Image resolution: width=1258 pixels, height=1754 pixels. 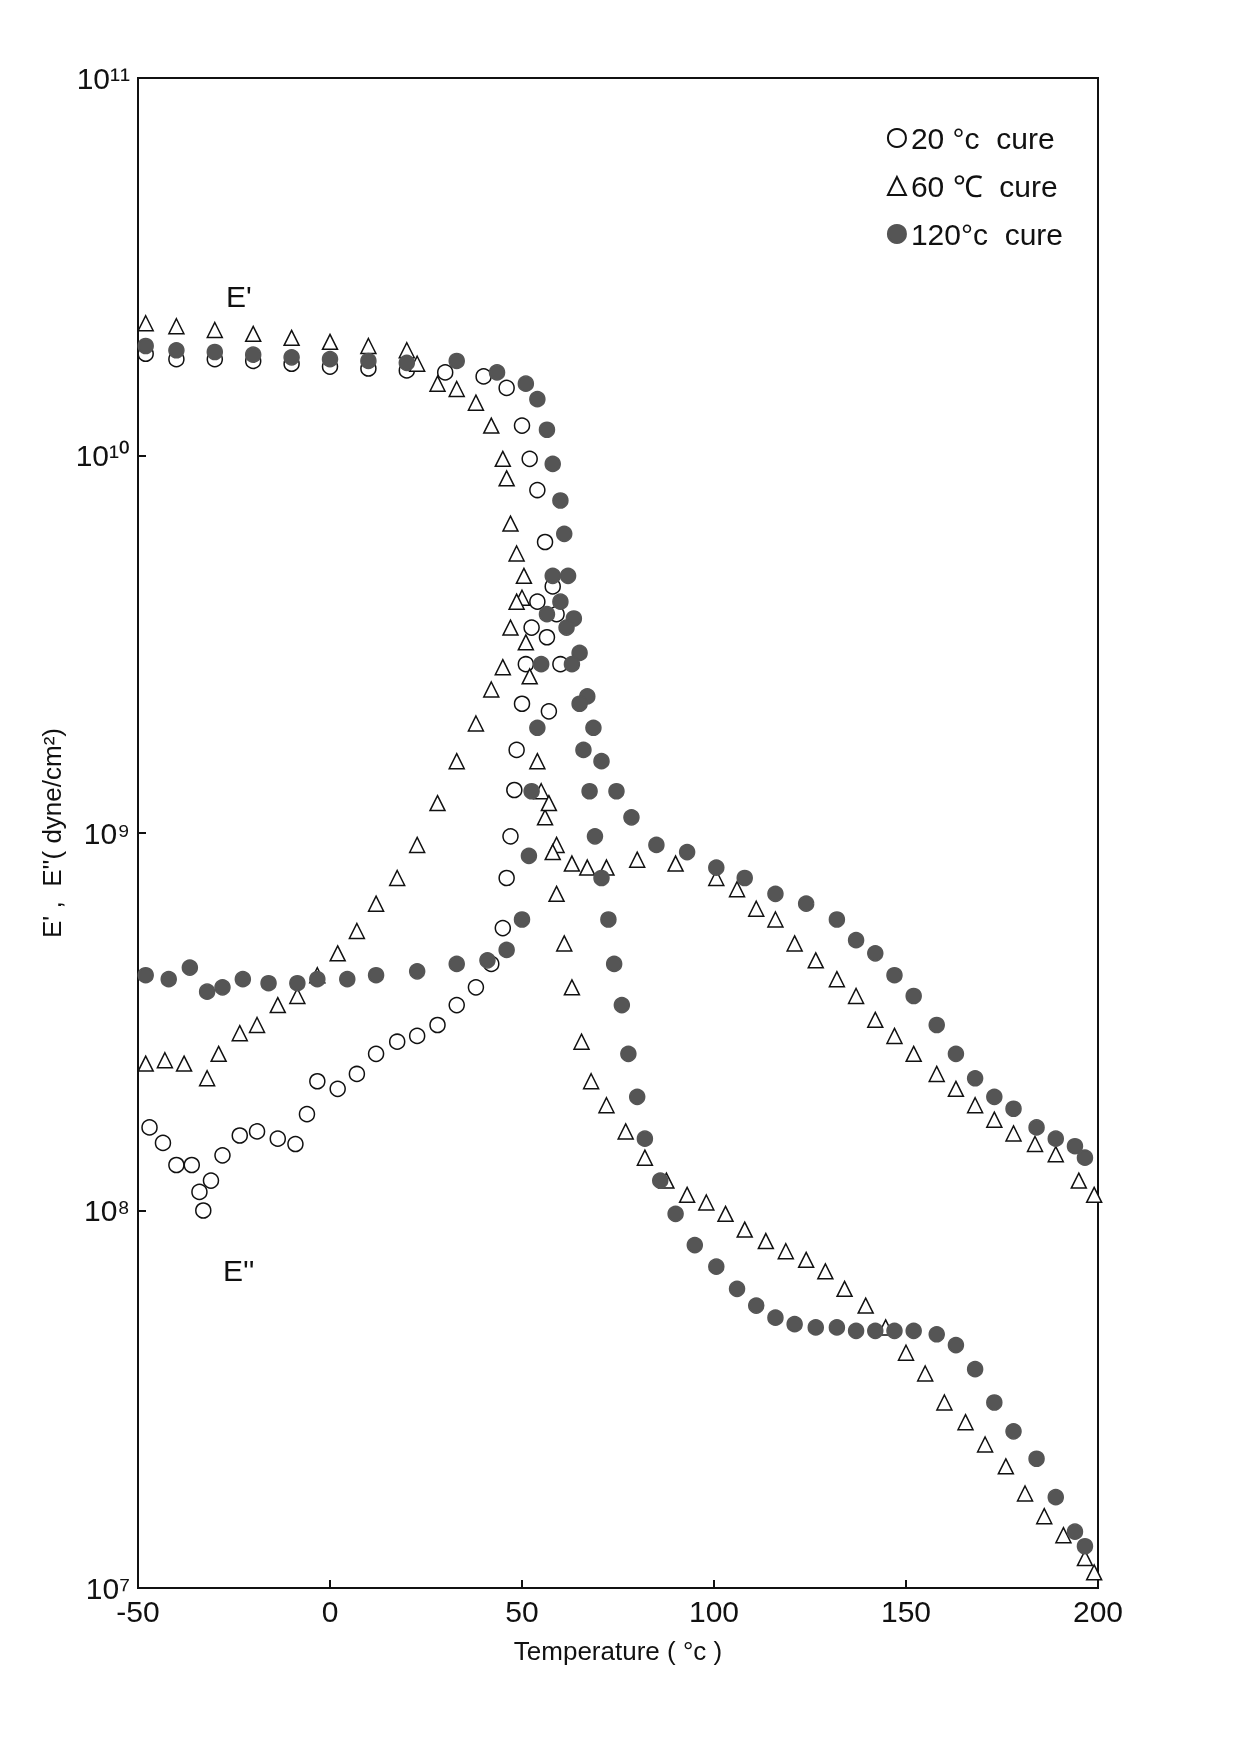 I want to click on y-axis-title: E' , E''( dyne/cm²), so click(x=51, y=833).